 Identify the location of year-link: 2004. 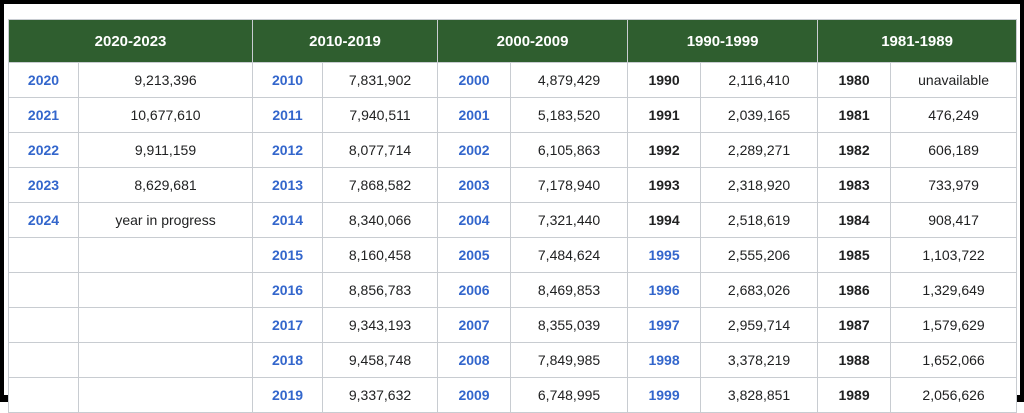
(474, 220).